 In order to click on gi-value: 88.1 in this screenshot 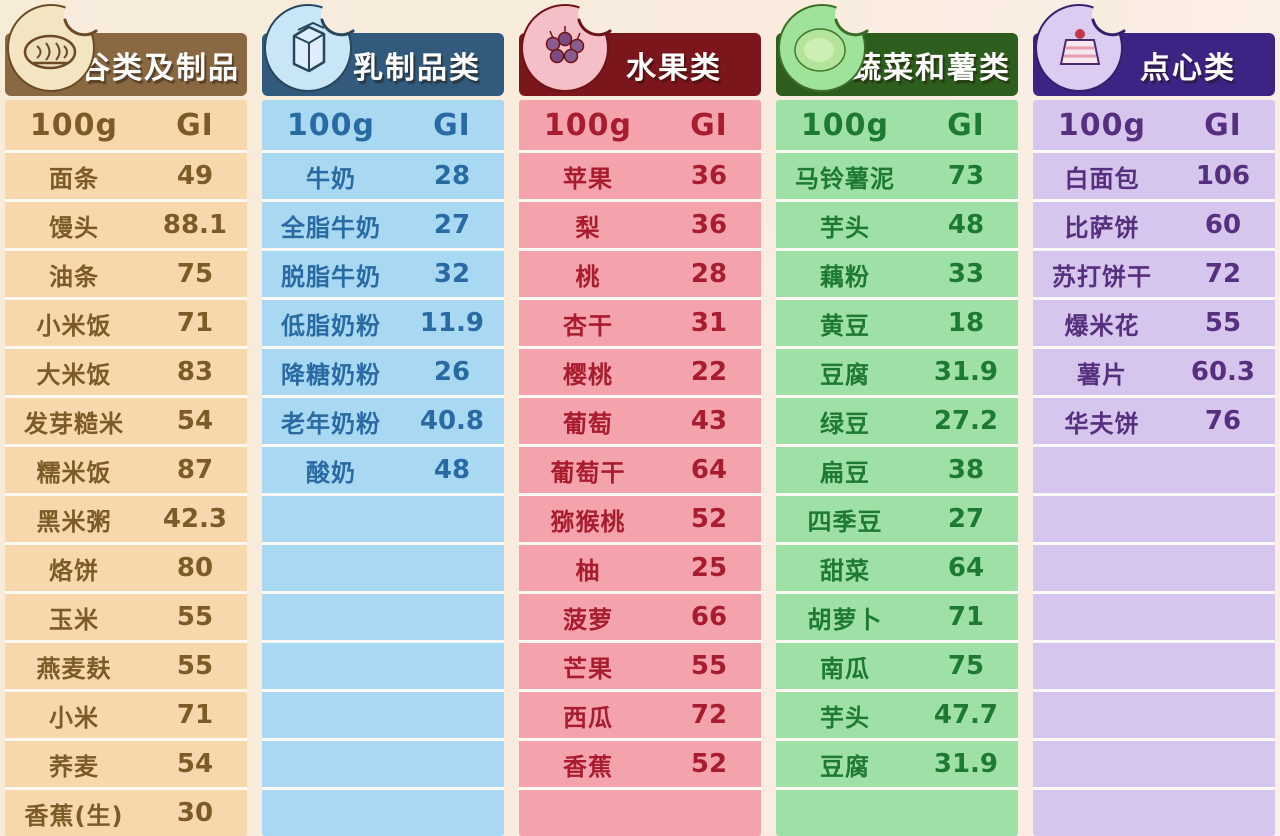, I will do `click(195, 225)`.